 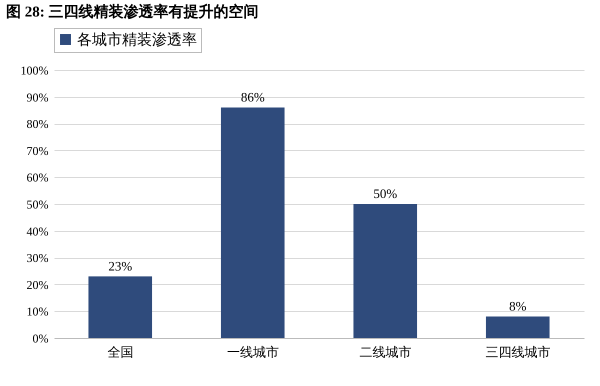 I want to click on chart-title: 图 28: 三四线精装渗透率有提升的空间, so click(x=132, y=11).